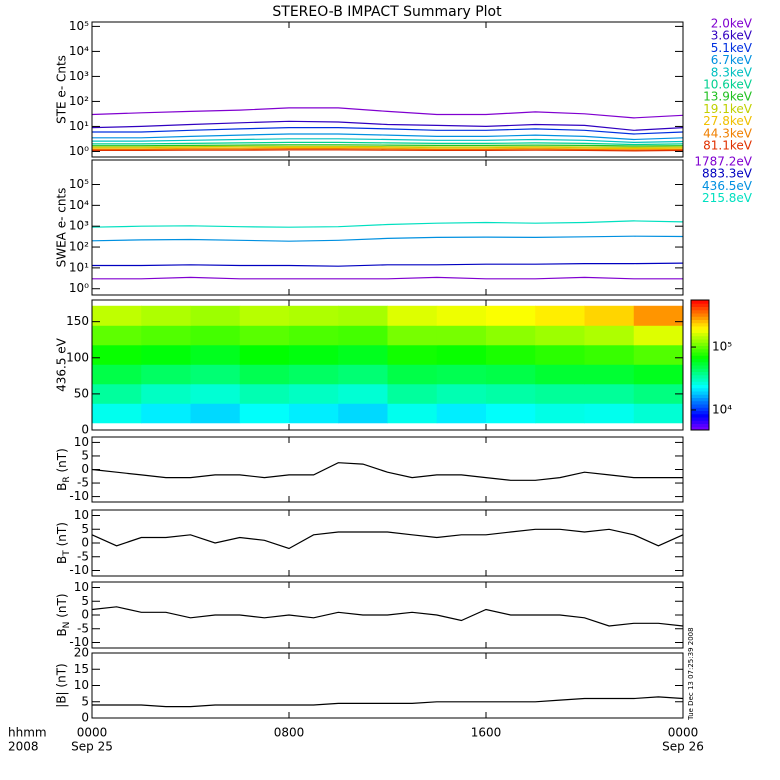 The height and width of the screenshot is (780, 780). What do you see at coordinates (728, 133) in the screenshot?
I see `legend-entry: 44.3keV` at bounding box center [728, 133].